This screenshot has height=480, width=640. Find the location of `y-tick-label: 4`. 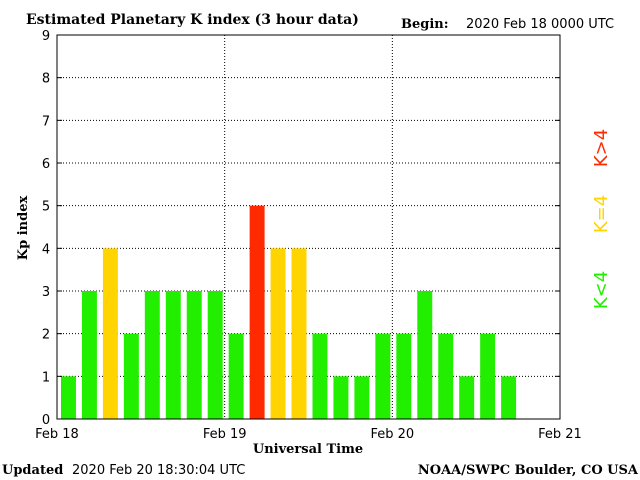

y-tick-label: 4 is located at coordinates (46, 249).